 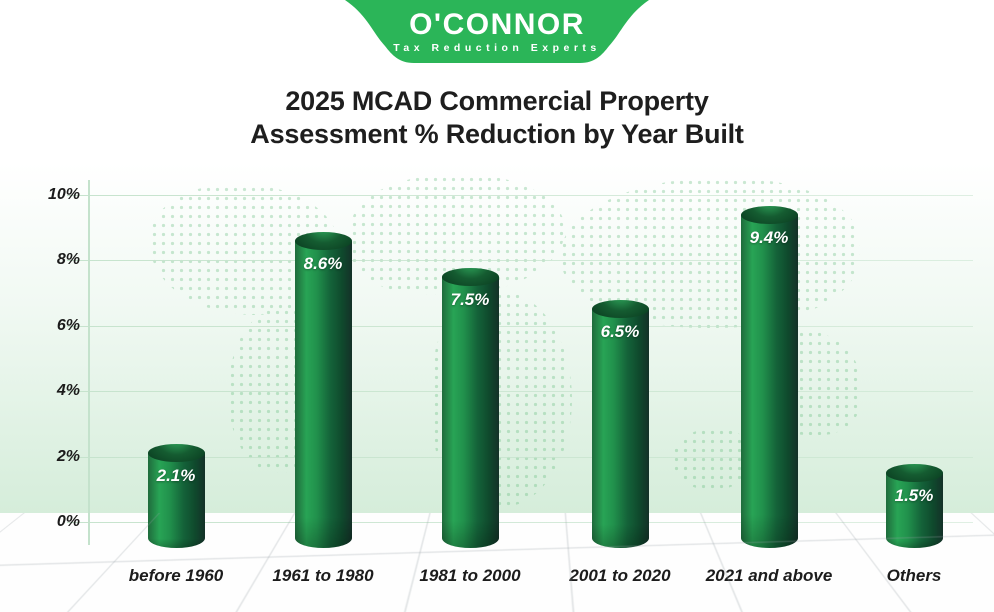 I want to click on category-label: 2001 to 2020, so click(x=620, y=575).